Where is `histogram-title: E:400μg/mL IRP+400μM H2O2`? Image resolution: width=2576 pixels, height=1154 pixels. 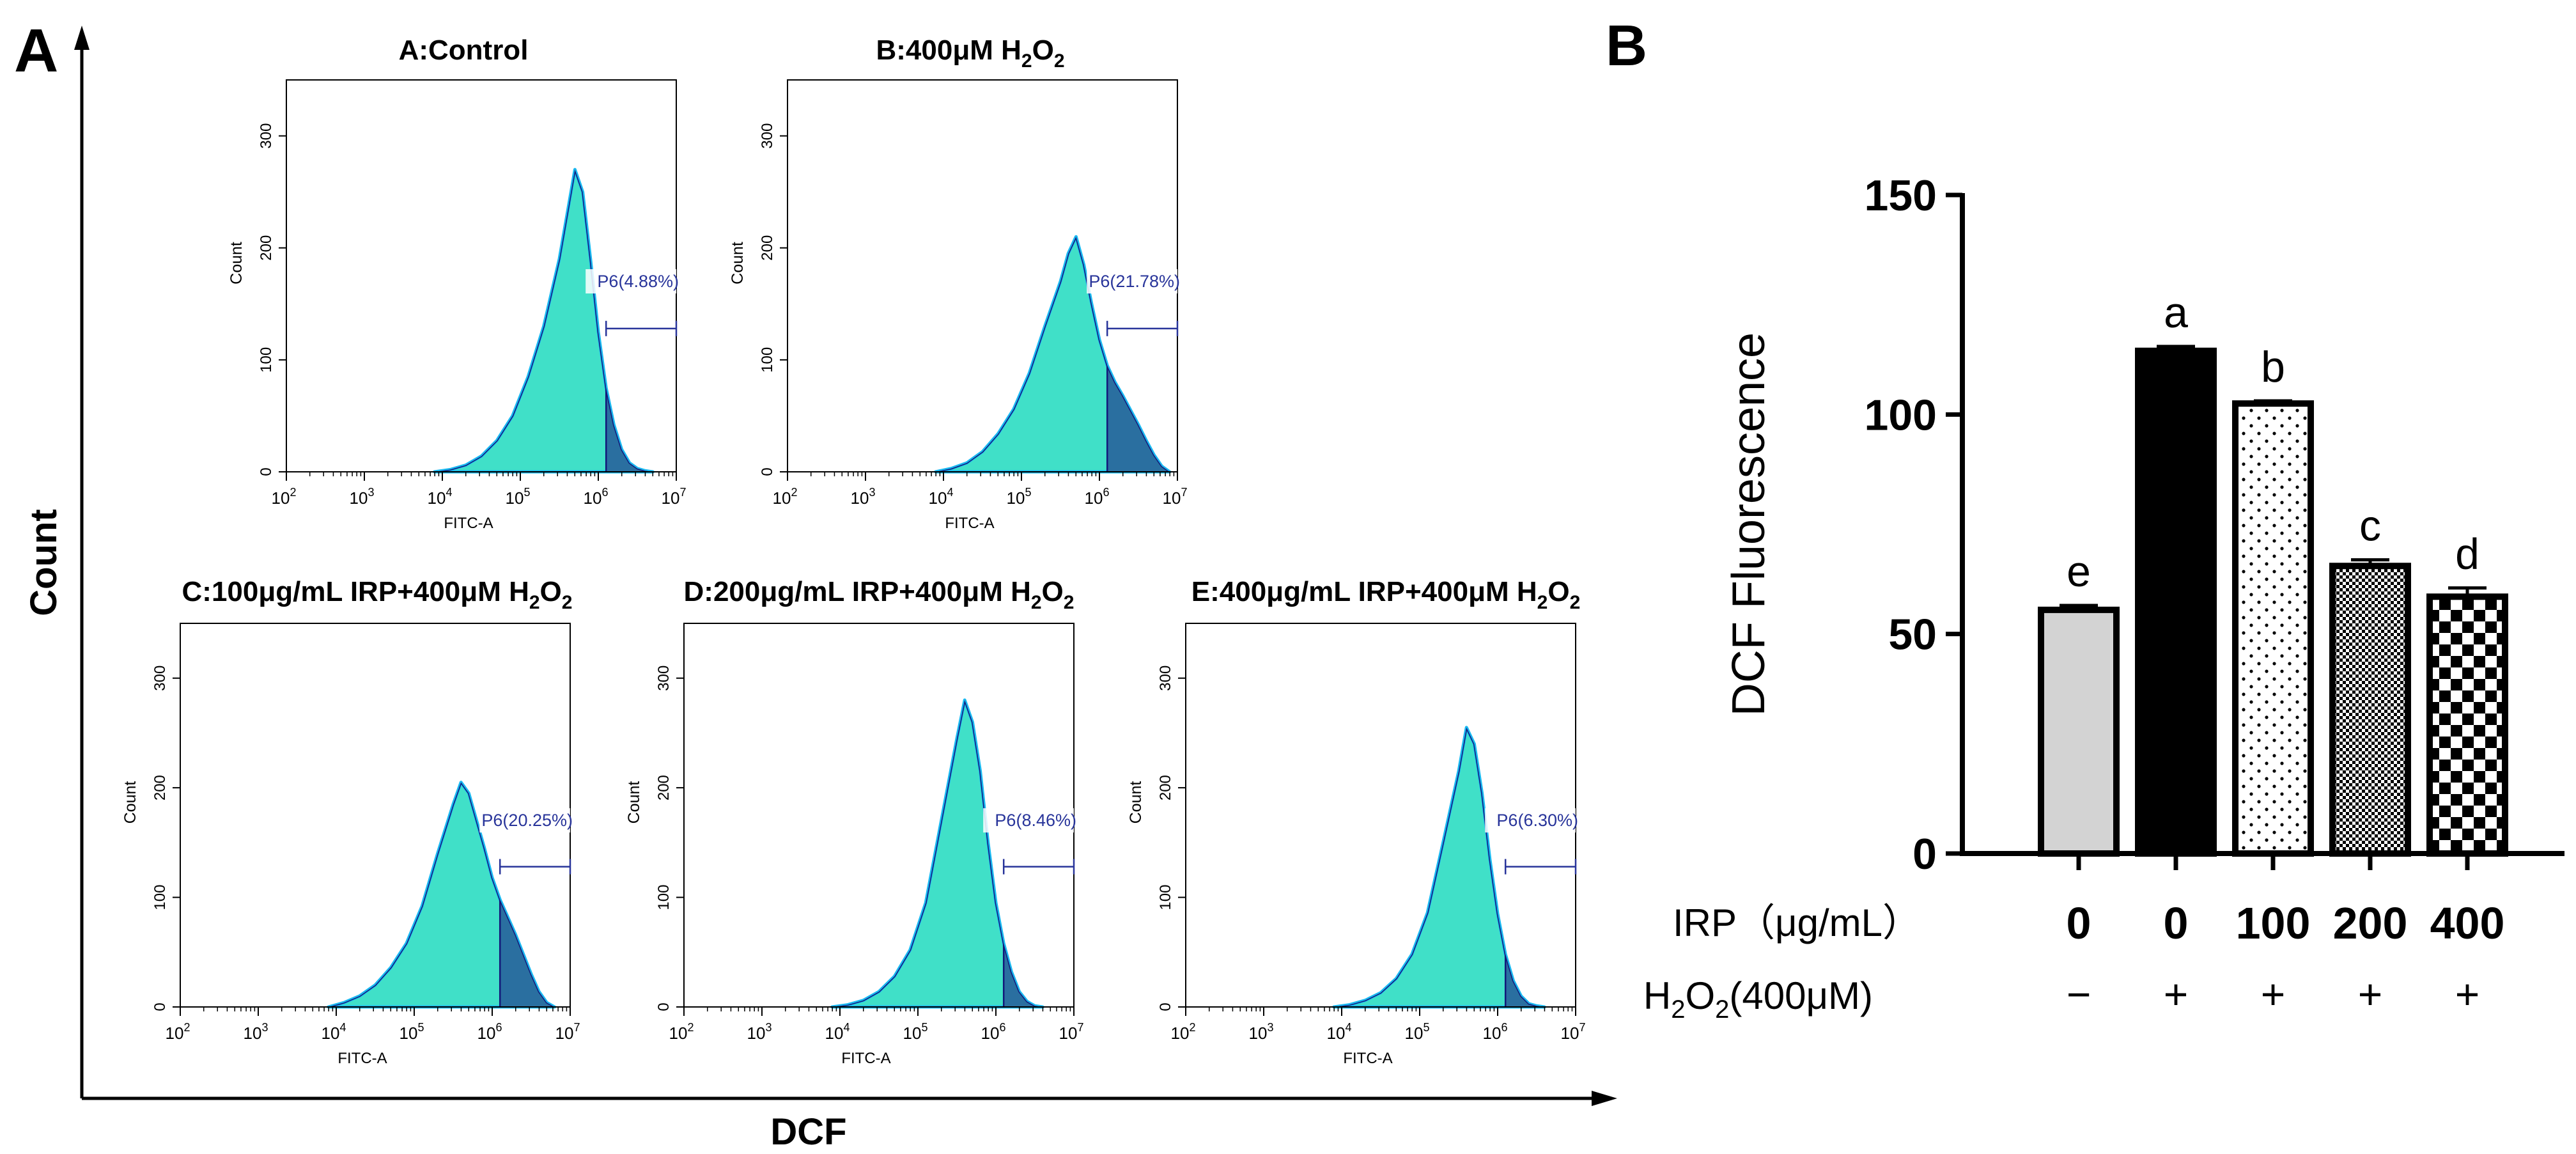
histogram-title: E:400μg/mL IRP+400μM H2O2 is located at coordinates (1386, 594).